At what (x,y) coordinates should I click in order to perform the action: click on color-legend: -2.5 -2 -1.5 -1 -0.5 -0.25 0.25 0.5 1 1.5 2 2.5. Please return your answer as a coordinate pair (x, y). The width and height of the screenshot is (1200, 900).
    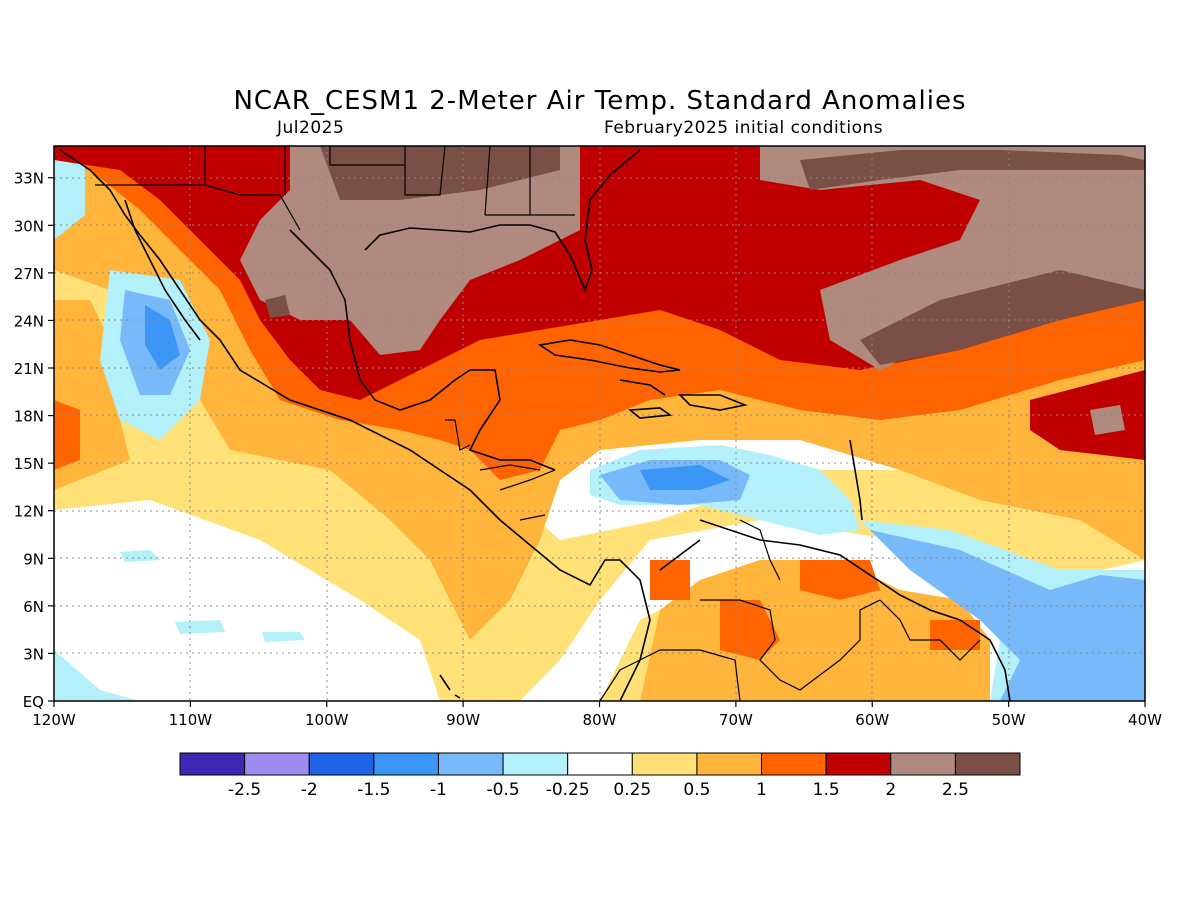
    Looking at the image, I should click on (600, 776).